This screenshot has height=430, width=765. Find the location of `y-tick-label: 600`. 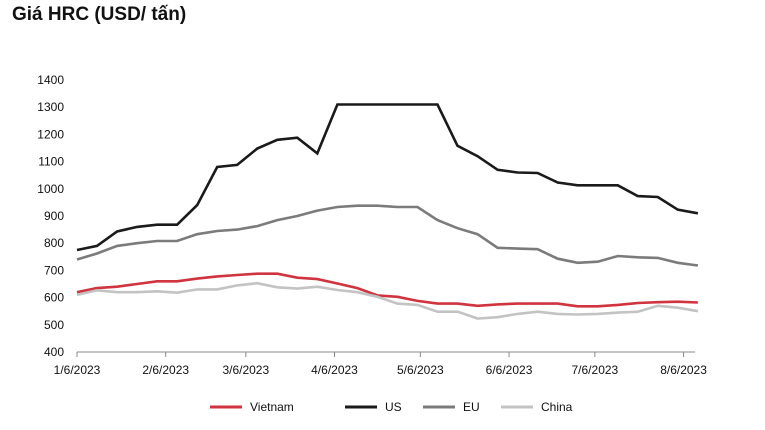

y-tick-label: 600 is located at coordinates (54, 298).